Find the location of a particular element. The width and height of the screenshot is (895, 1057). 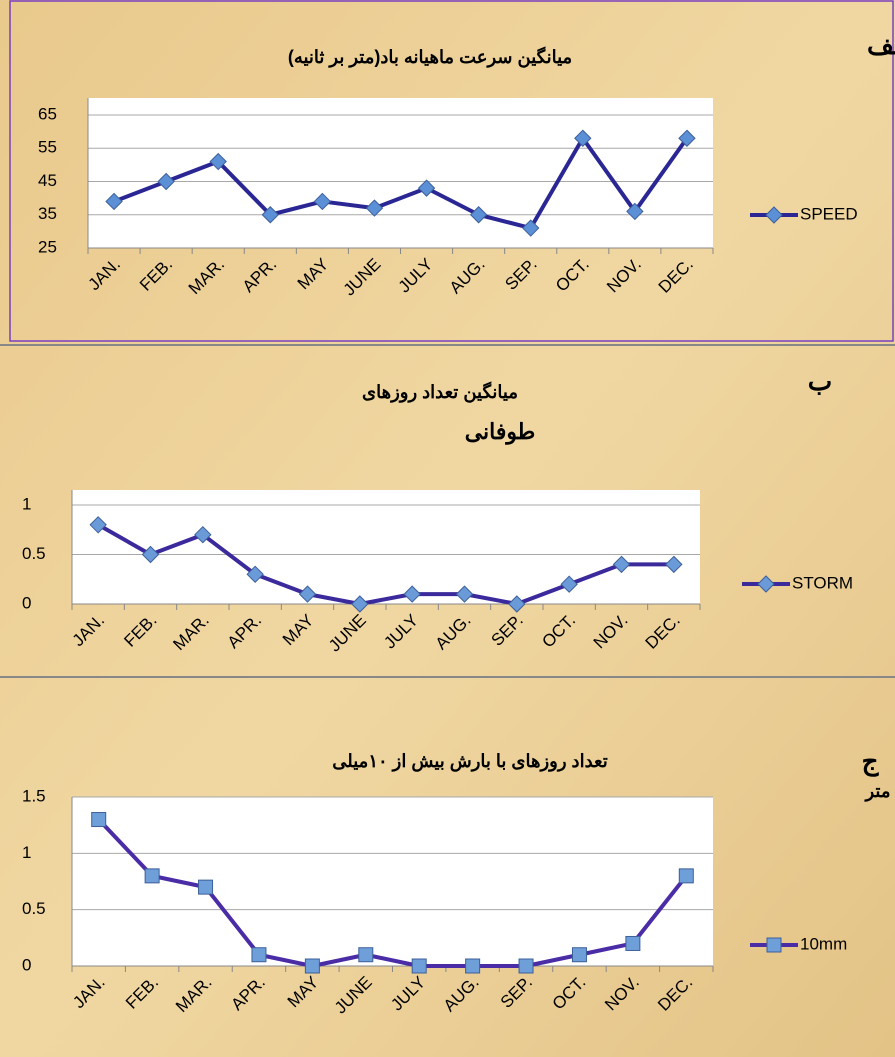

legend-label: 10mm is located at coordinates (823, 943).